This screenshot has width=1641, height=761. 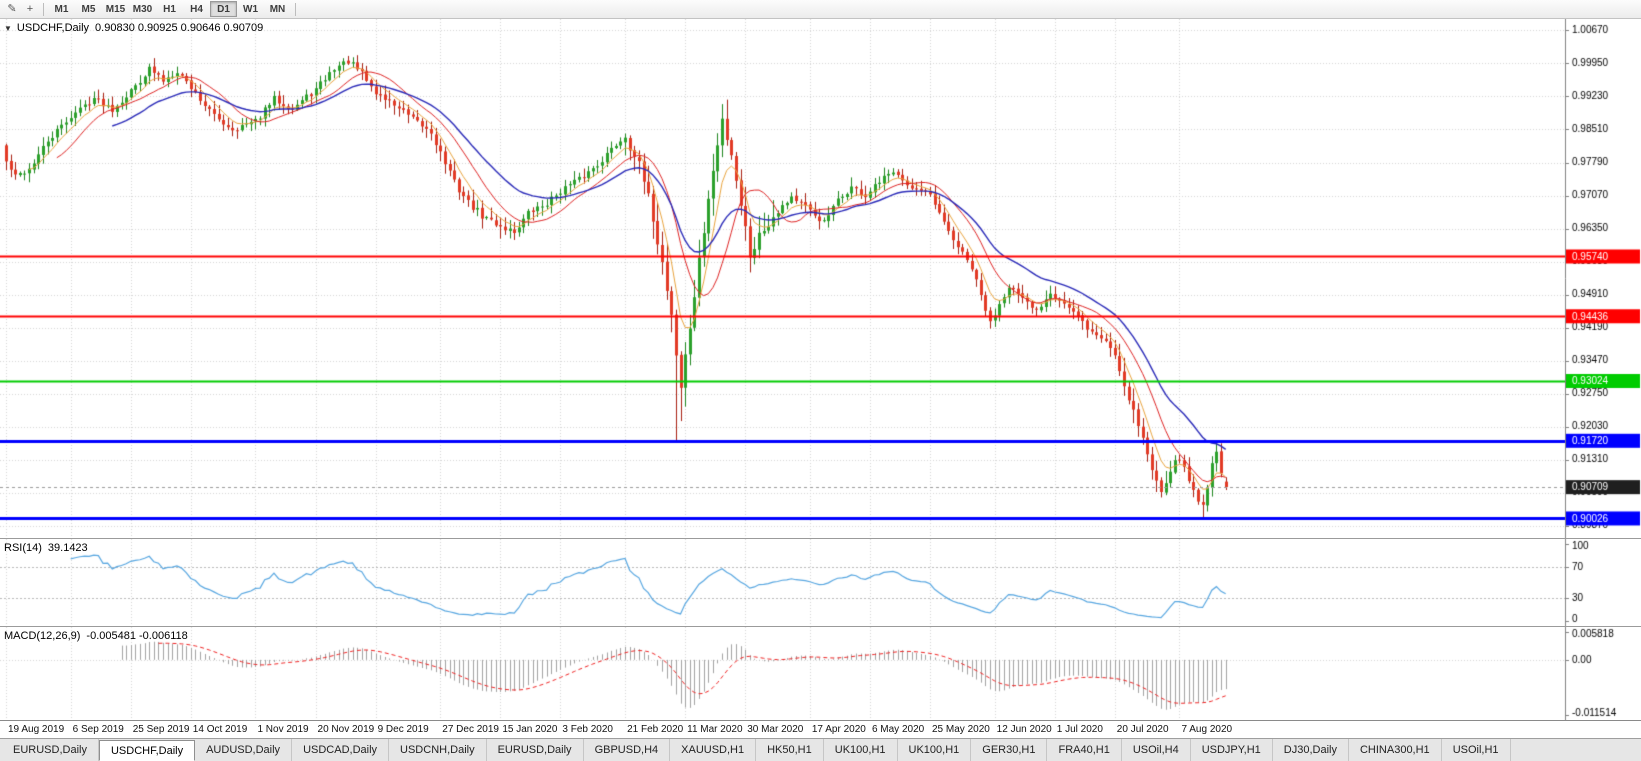 I want to click on date-label: 19 Aug 2019, so click(x=36, y=729).